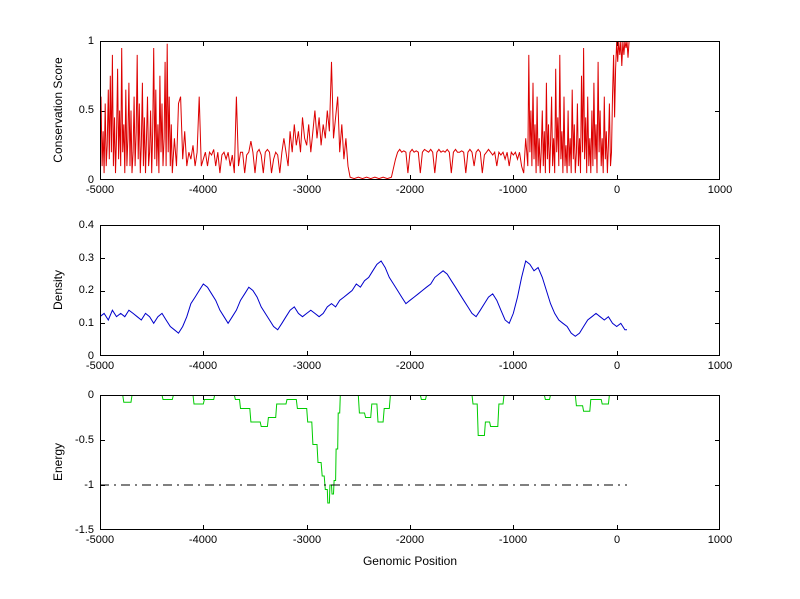 This screenshot has height=599, width=800. I want to click on conservation-xtick-m5000: -5000, so click(100, 190).